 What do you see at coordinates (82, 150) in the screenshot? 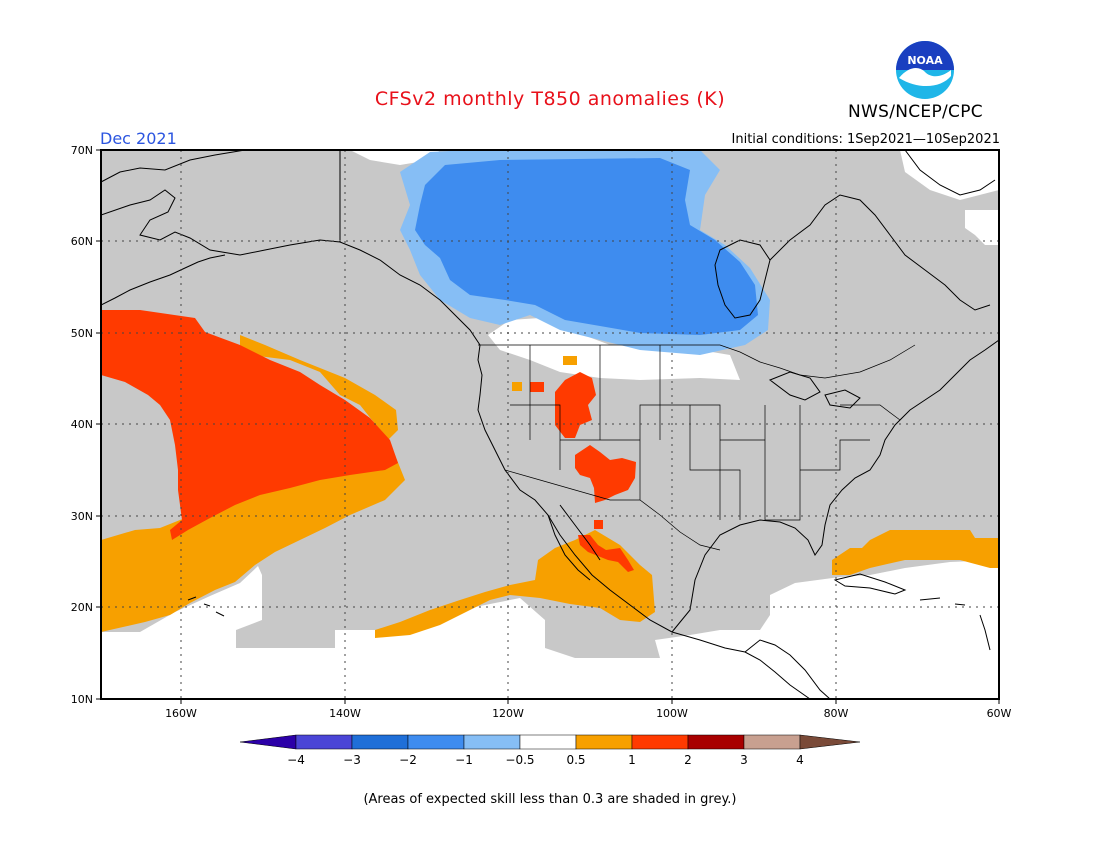
I see `lat-tick-label: 70N` at bounding box center [82, 150].